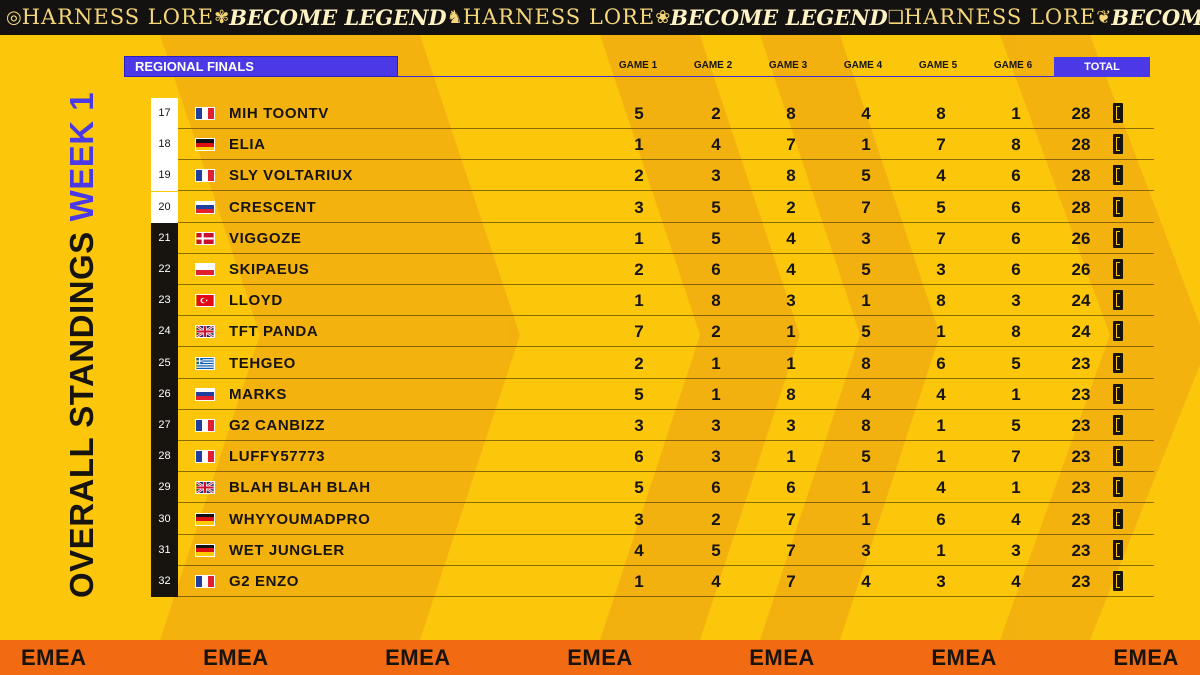  Describe the element at coordinates (791, 332) in the screenshot. I see `game-3-placement: 1` at that location.